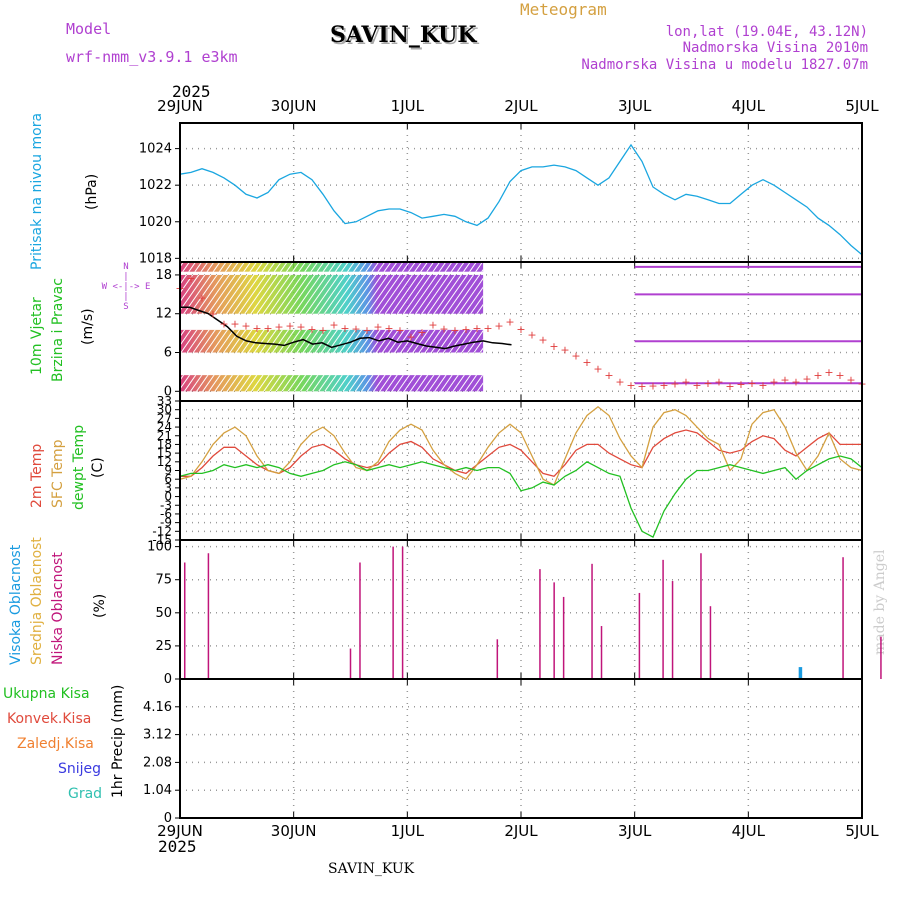  I want to click on temperature-ytick-label: -9, so click(166, 523).